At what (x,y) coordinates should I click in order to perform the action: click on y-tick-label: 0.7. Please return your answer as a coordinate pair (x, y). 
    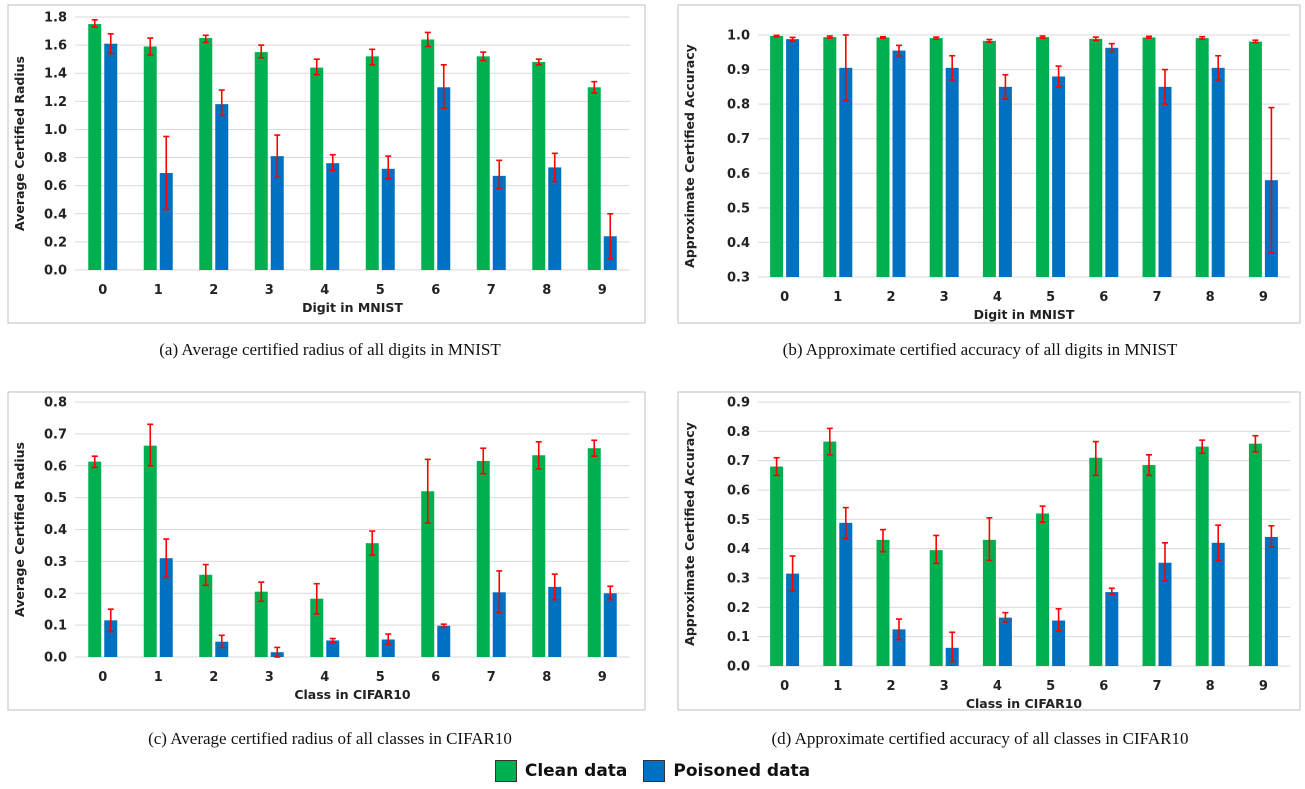
    Looking at the image, I should click on (55, 434).